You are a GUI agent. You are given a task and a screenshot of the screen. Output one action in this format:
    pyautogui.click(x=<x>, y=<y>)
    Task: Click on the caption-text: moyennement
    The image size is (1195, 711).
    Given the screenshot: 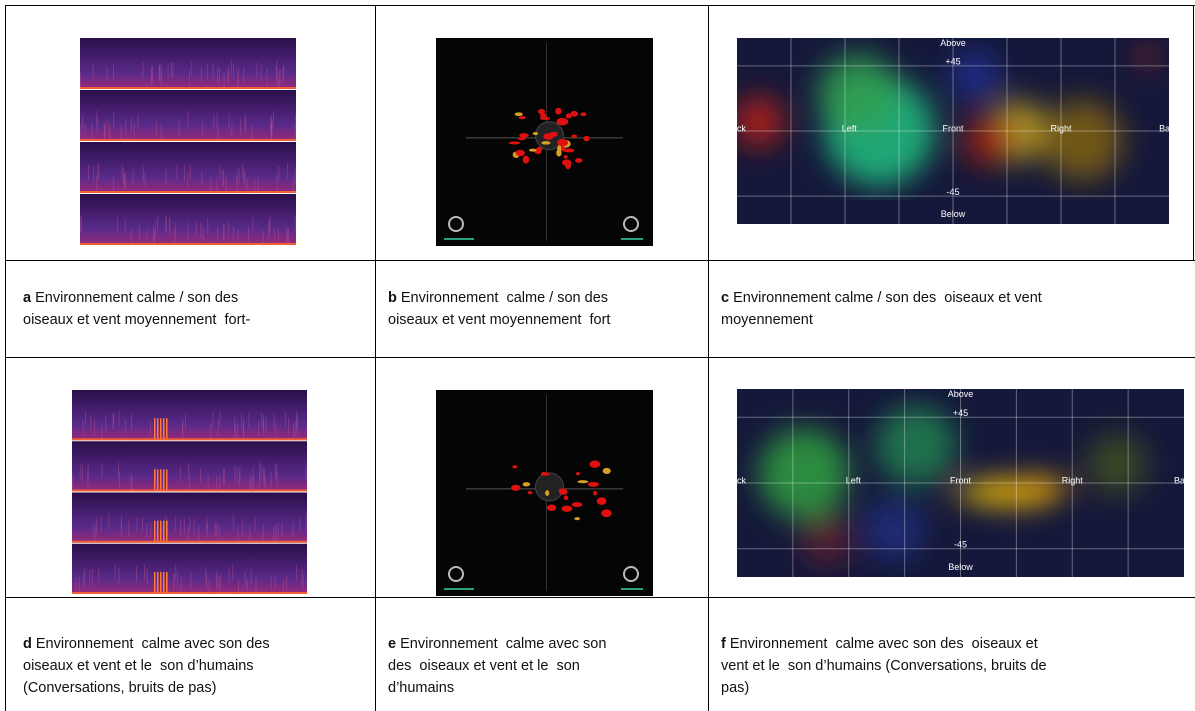 What is the action you would take?
    pyautogui.click(x=767, y=320)
    